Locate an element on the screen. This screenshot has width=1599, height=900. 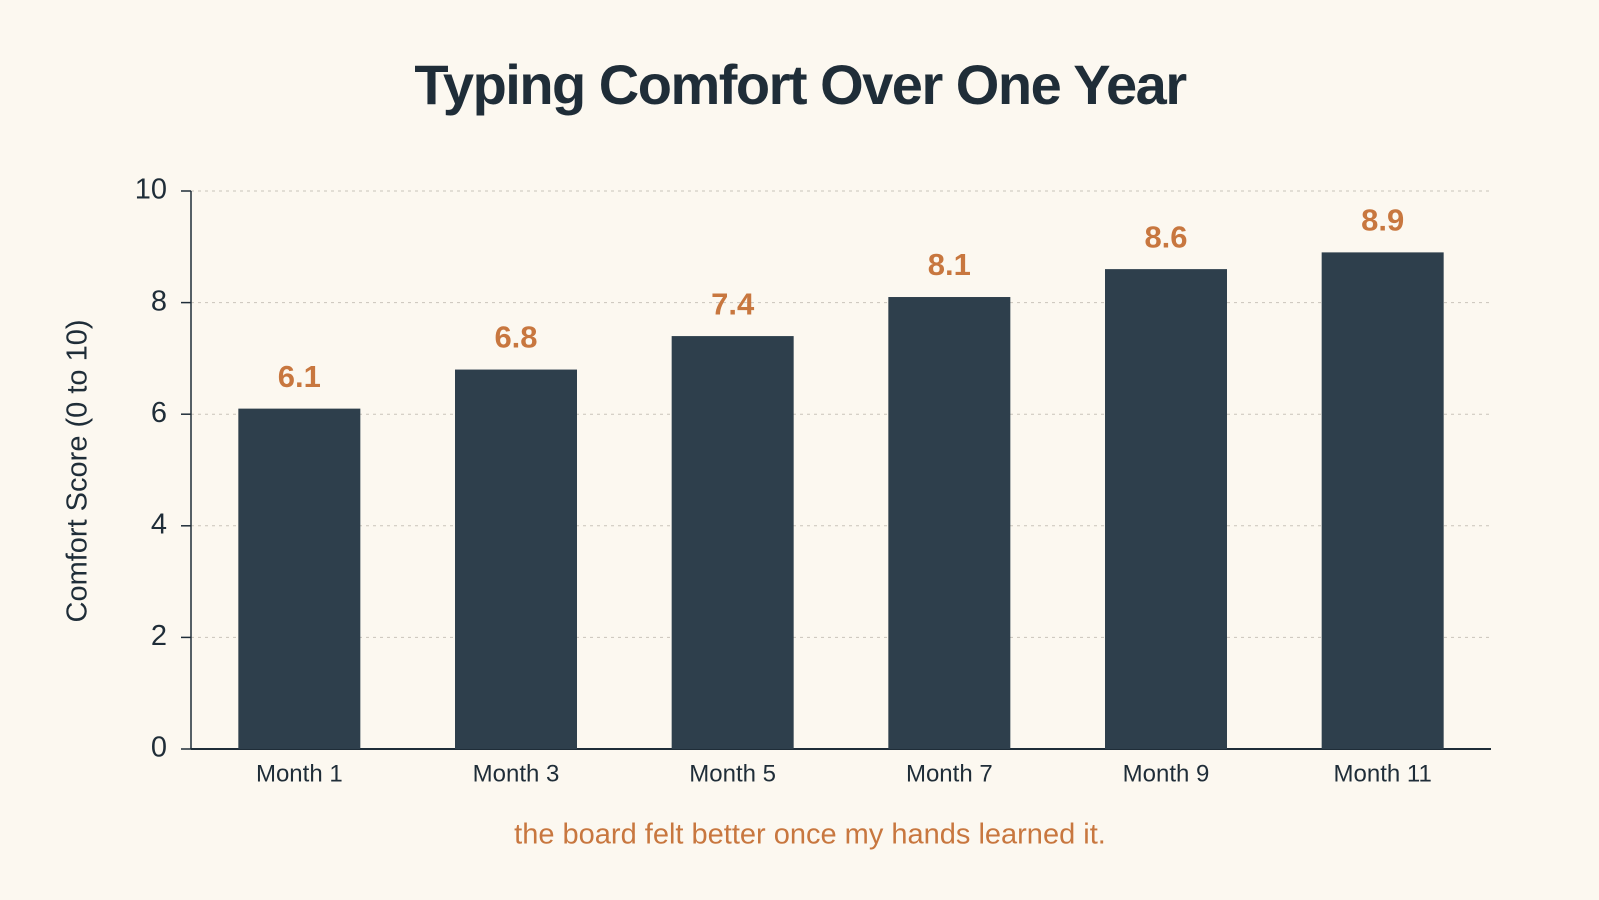
y-tick-label: 2 is located at coordinates (159, 636).